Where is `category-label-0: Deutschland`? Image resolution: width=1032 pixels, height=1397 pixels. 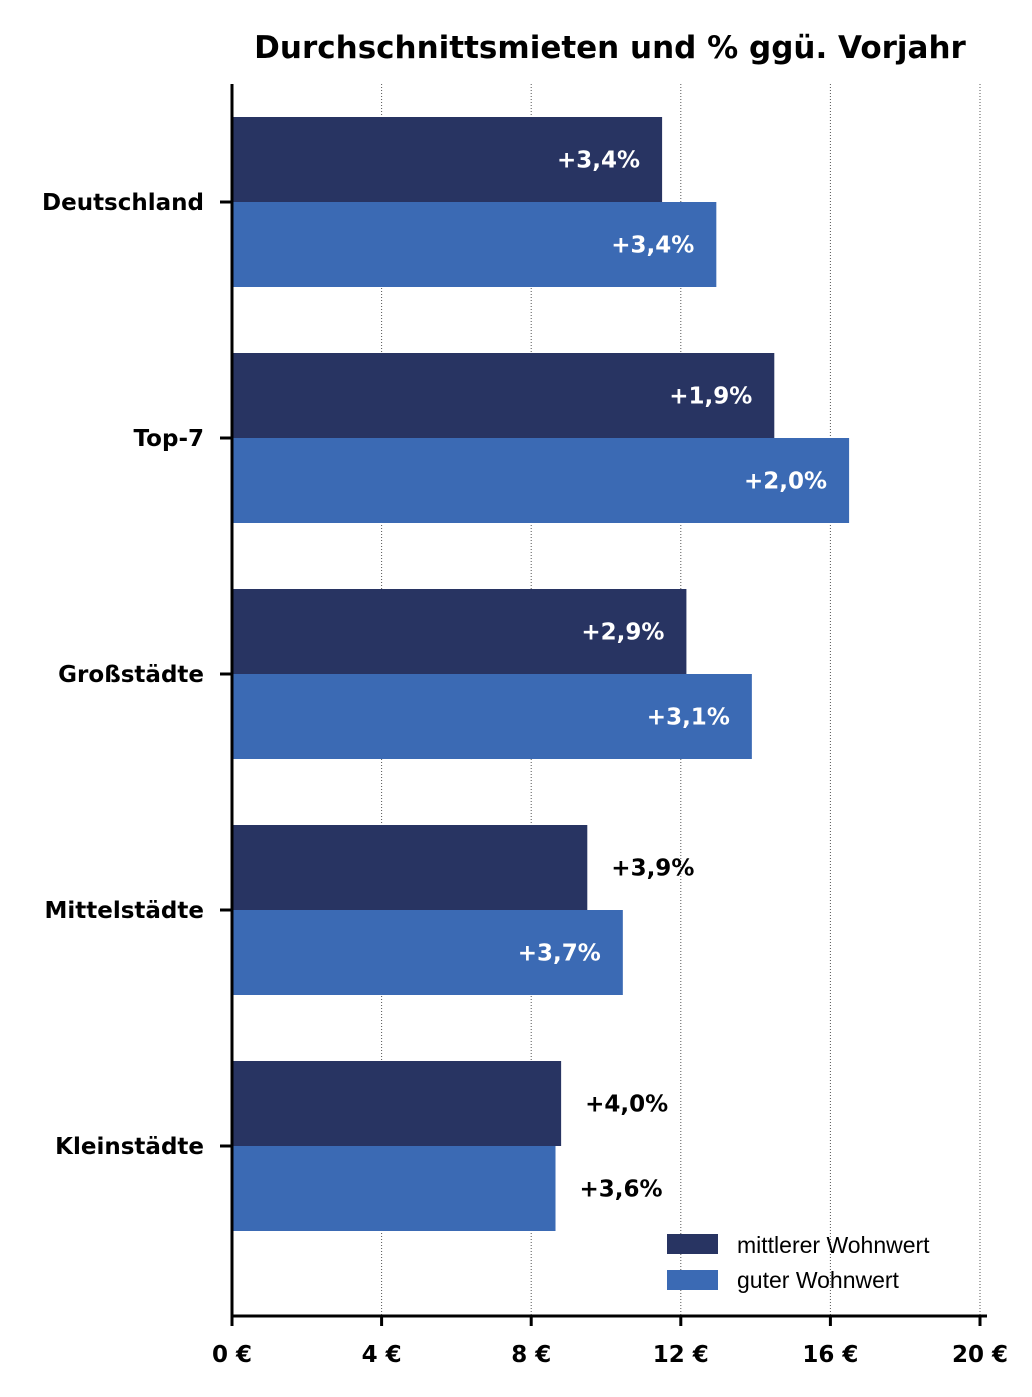 category-label-0: Deutschland is located at coordinates (123, 203).